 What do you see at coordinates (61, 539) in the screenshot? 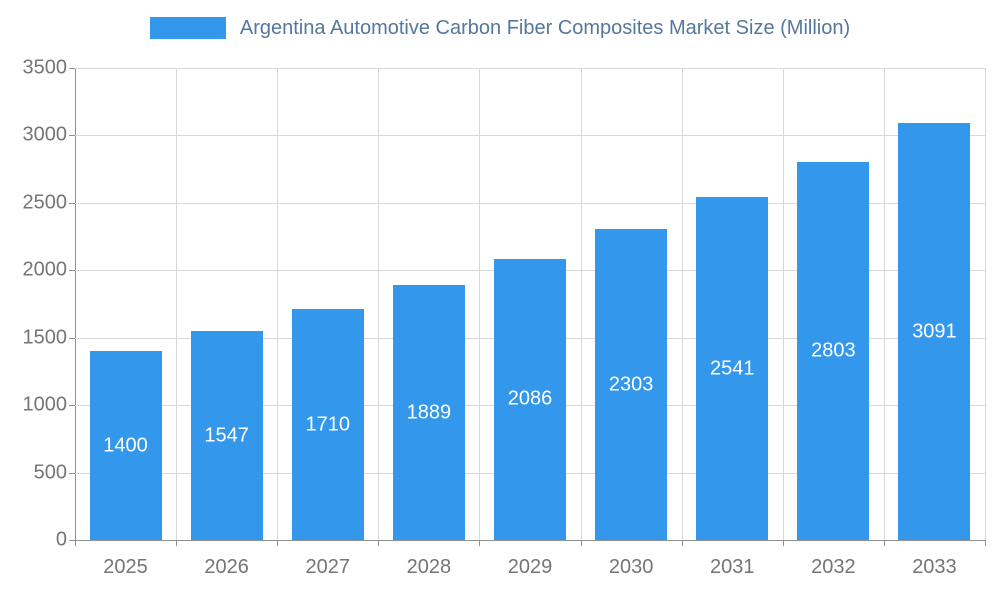
I see `y-tick-label: 0` at bounding box center [61, 539].